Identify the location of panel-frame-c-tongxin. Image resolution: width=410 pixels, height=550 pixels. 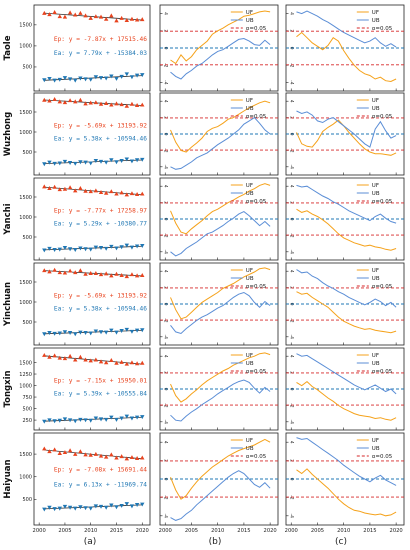
(345, 389).